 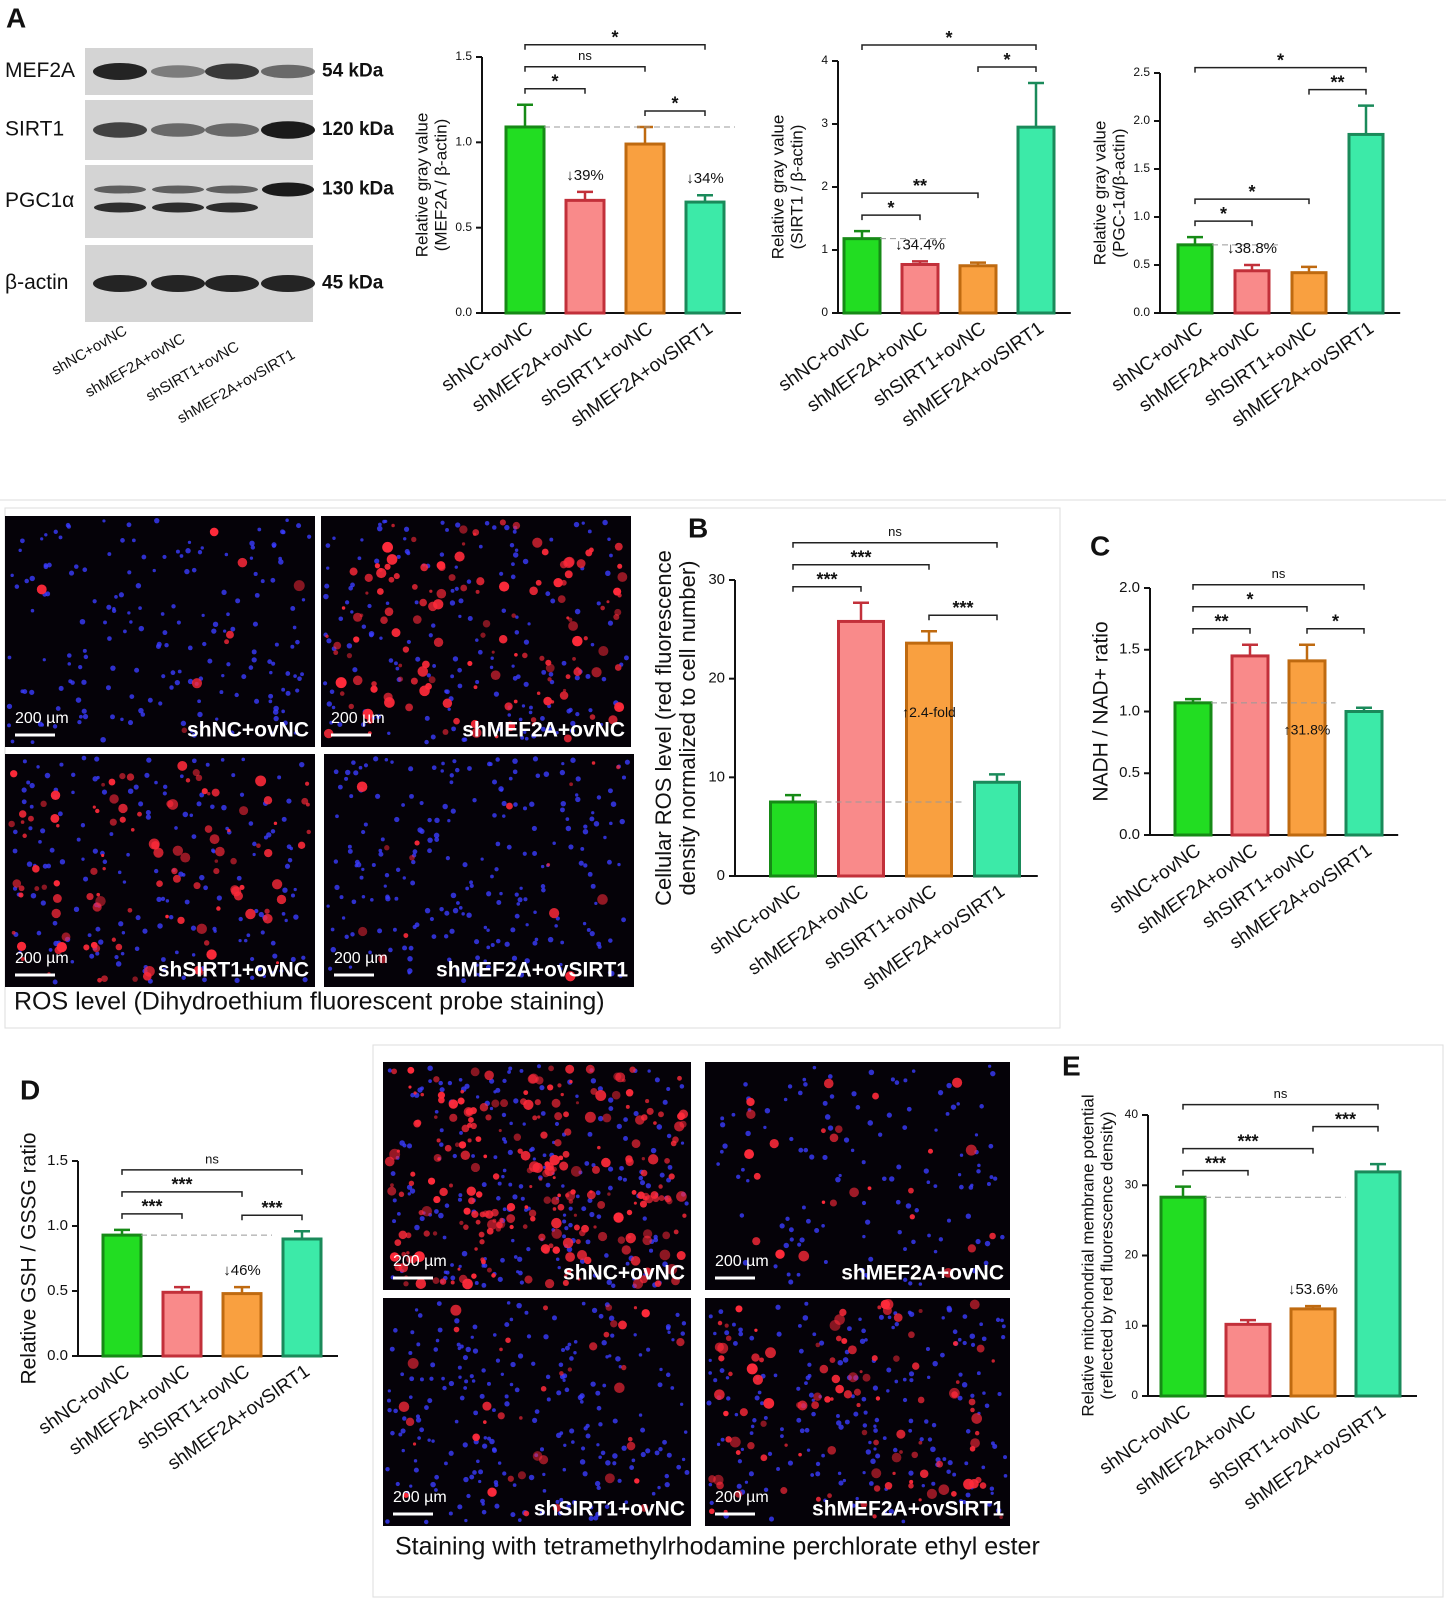 What do you see at coordinates (199, 201) in the screenshot?
I see `blot-strip` at bounding box center [199, 201].